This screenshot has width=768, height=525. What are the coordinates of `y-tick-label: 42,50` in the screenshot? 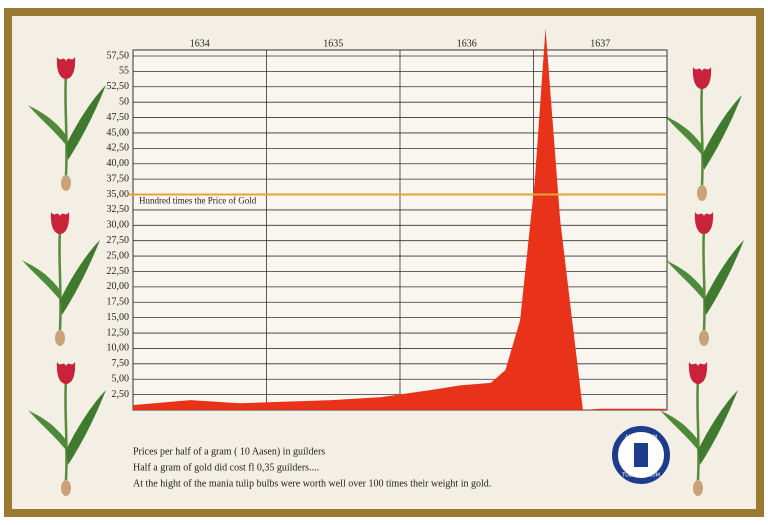 It's located at (118, 148).